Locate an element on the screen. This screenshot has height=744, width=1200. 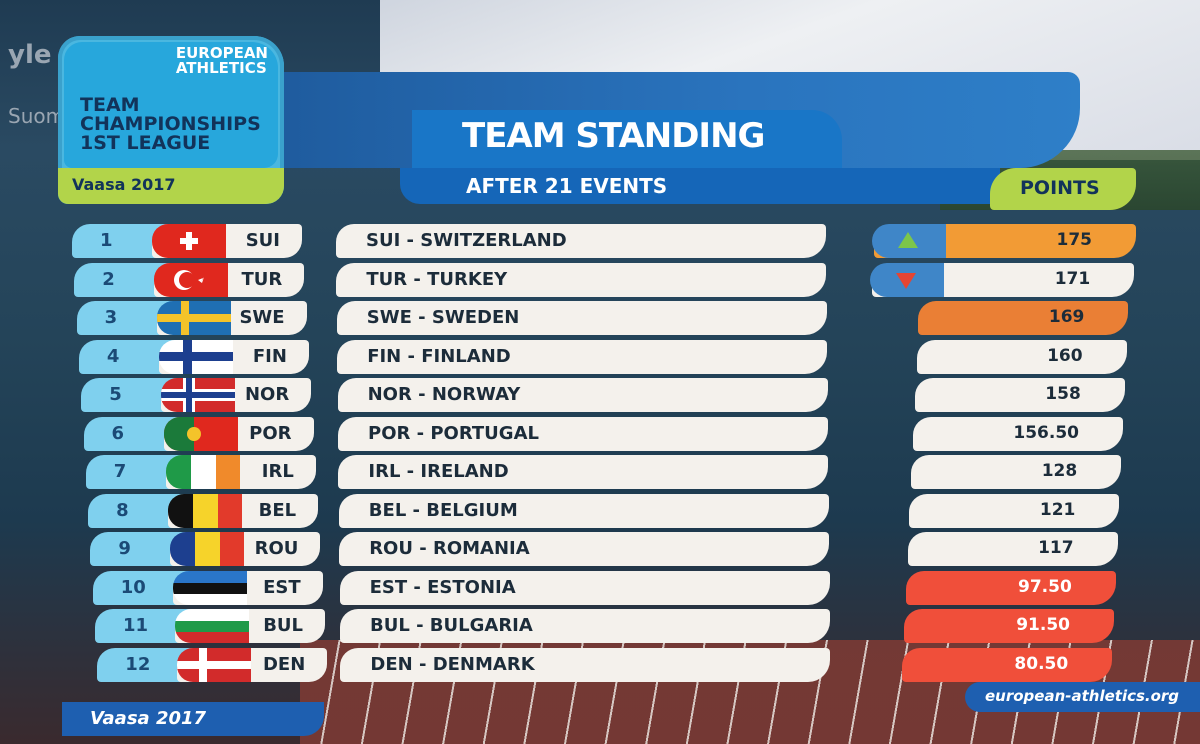
country-code: FIN is located at coordinates (269, 356).